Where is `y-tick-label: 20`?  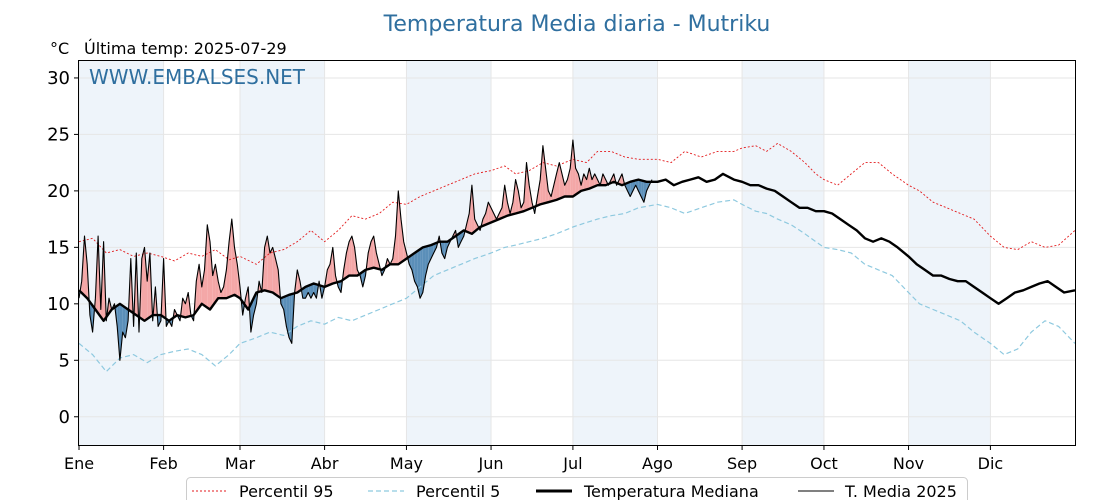
y-tick-label: 20 is located at coordinates (58, 191).